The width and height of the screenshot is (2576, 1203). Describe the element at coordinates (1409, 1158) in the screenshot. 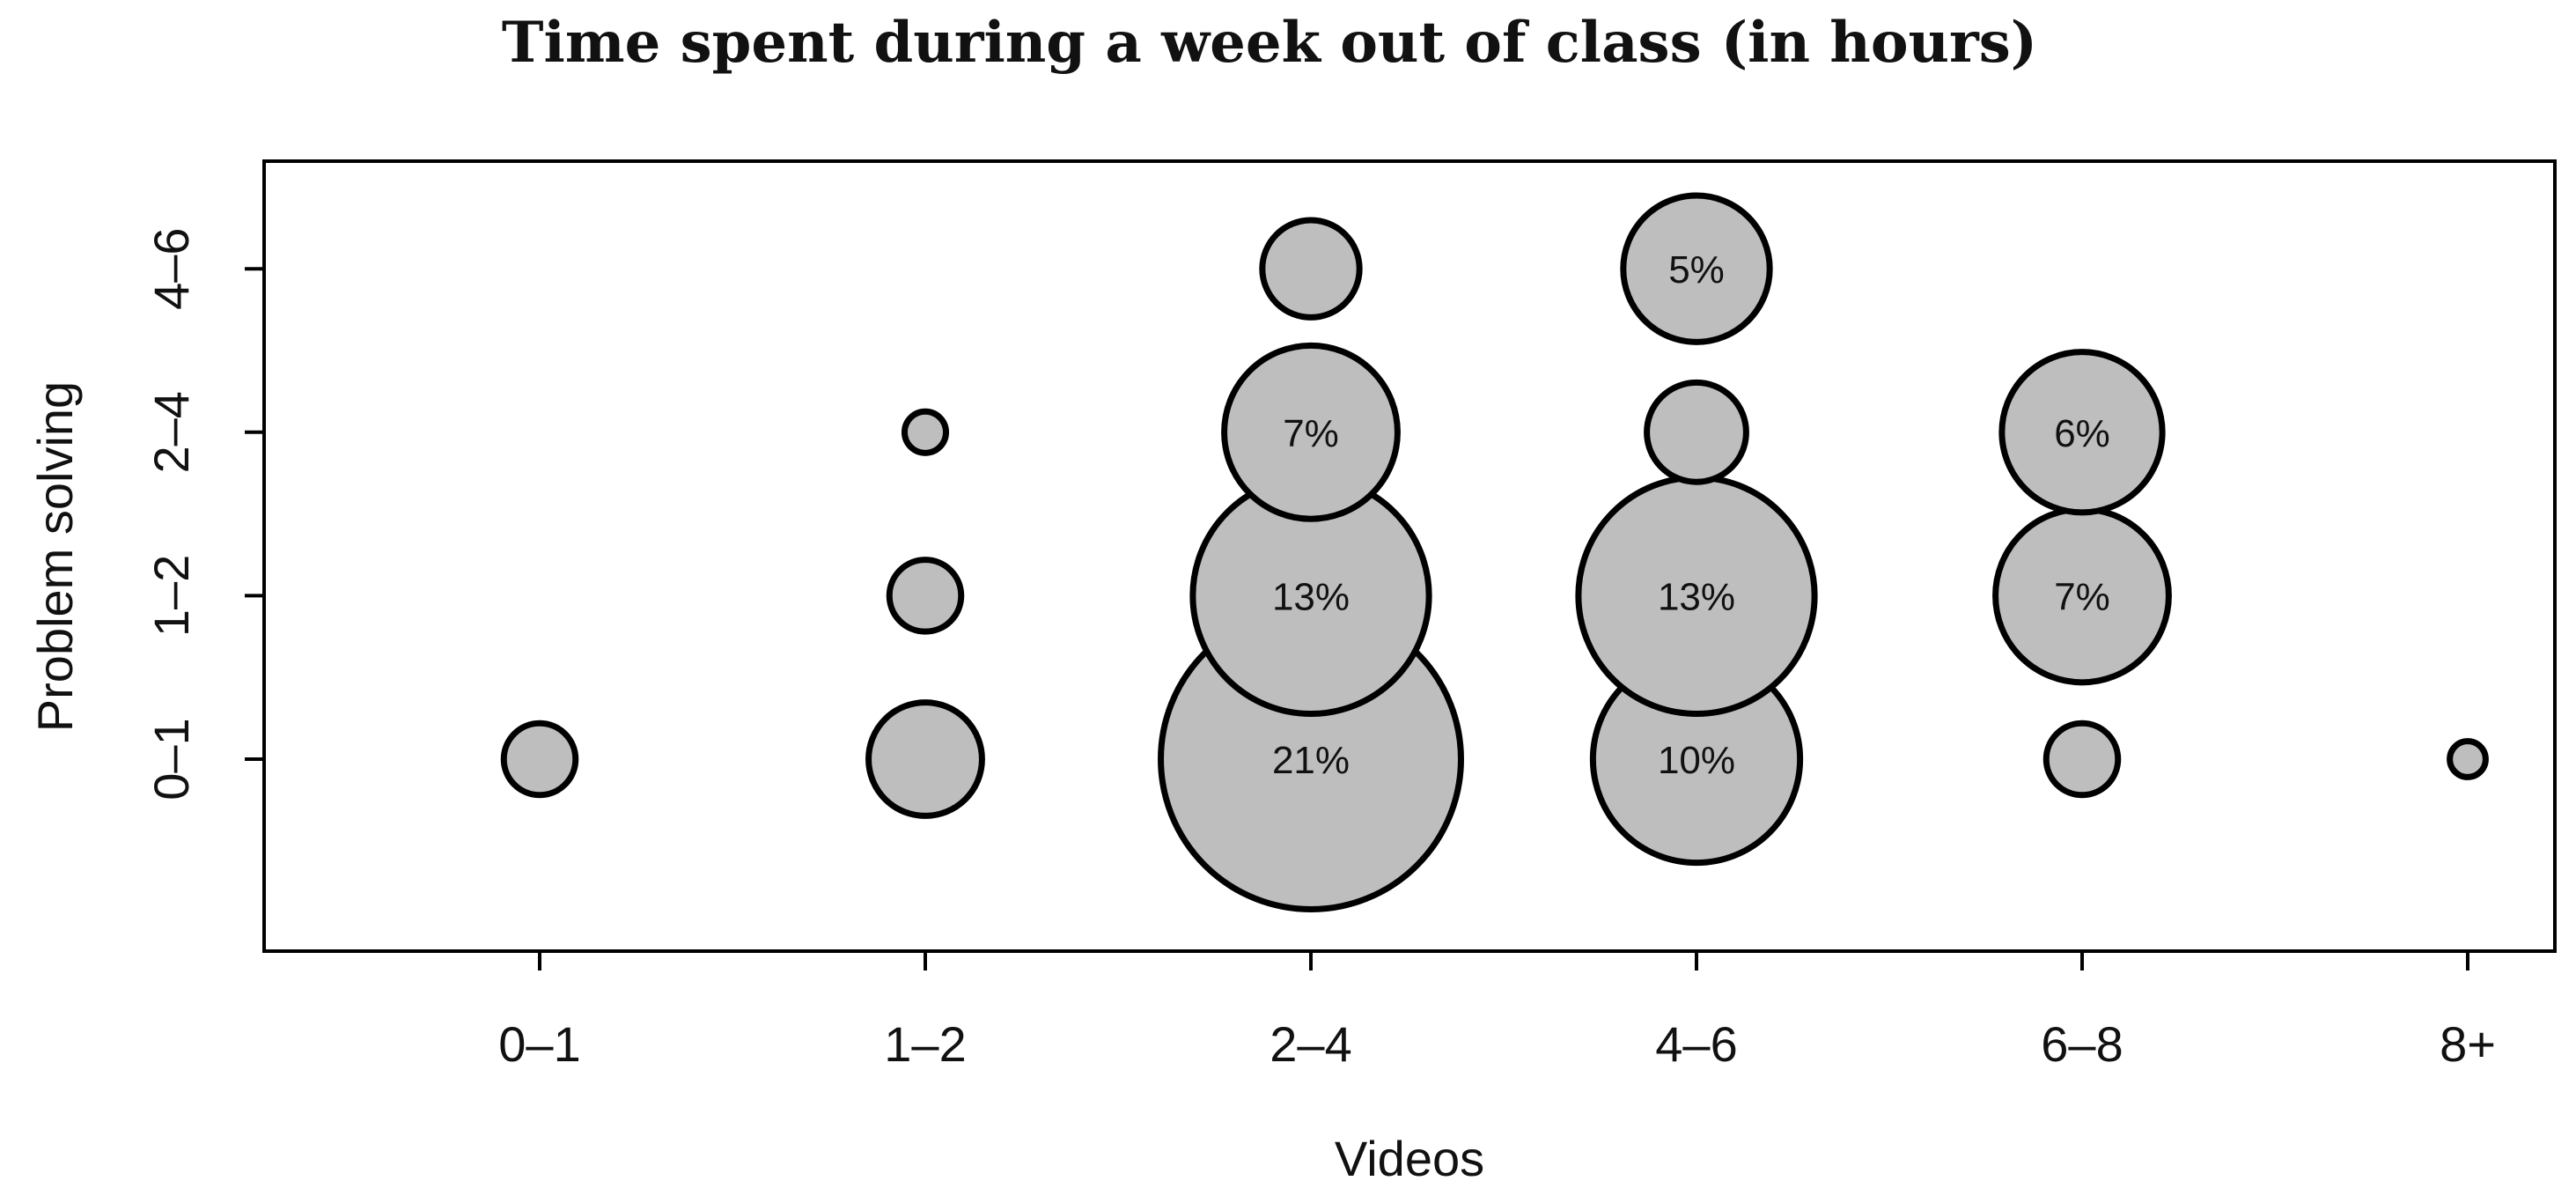

I see `x-axis-label: Videos` at that location.